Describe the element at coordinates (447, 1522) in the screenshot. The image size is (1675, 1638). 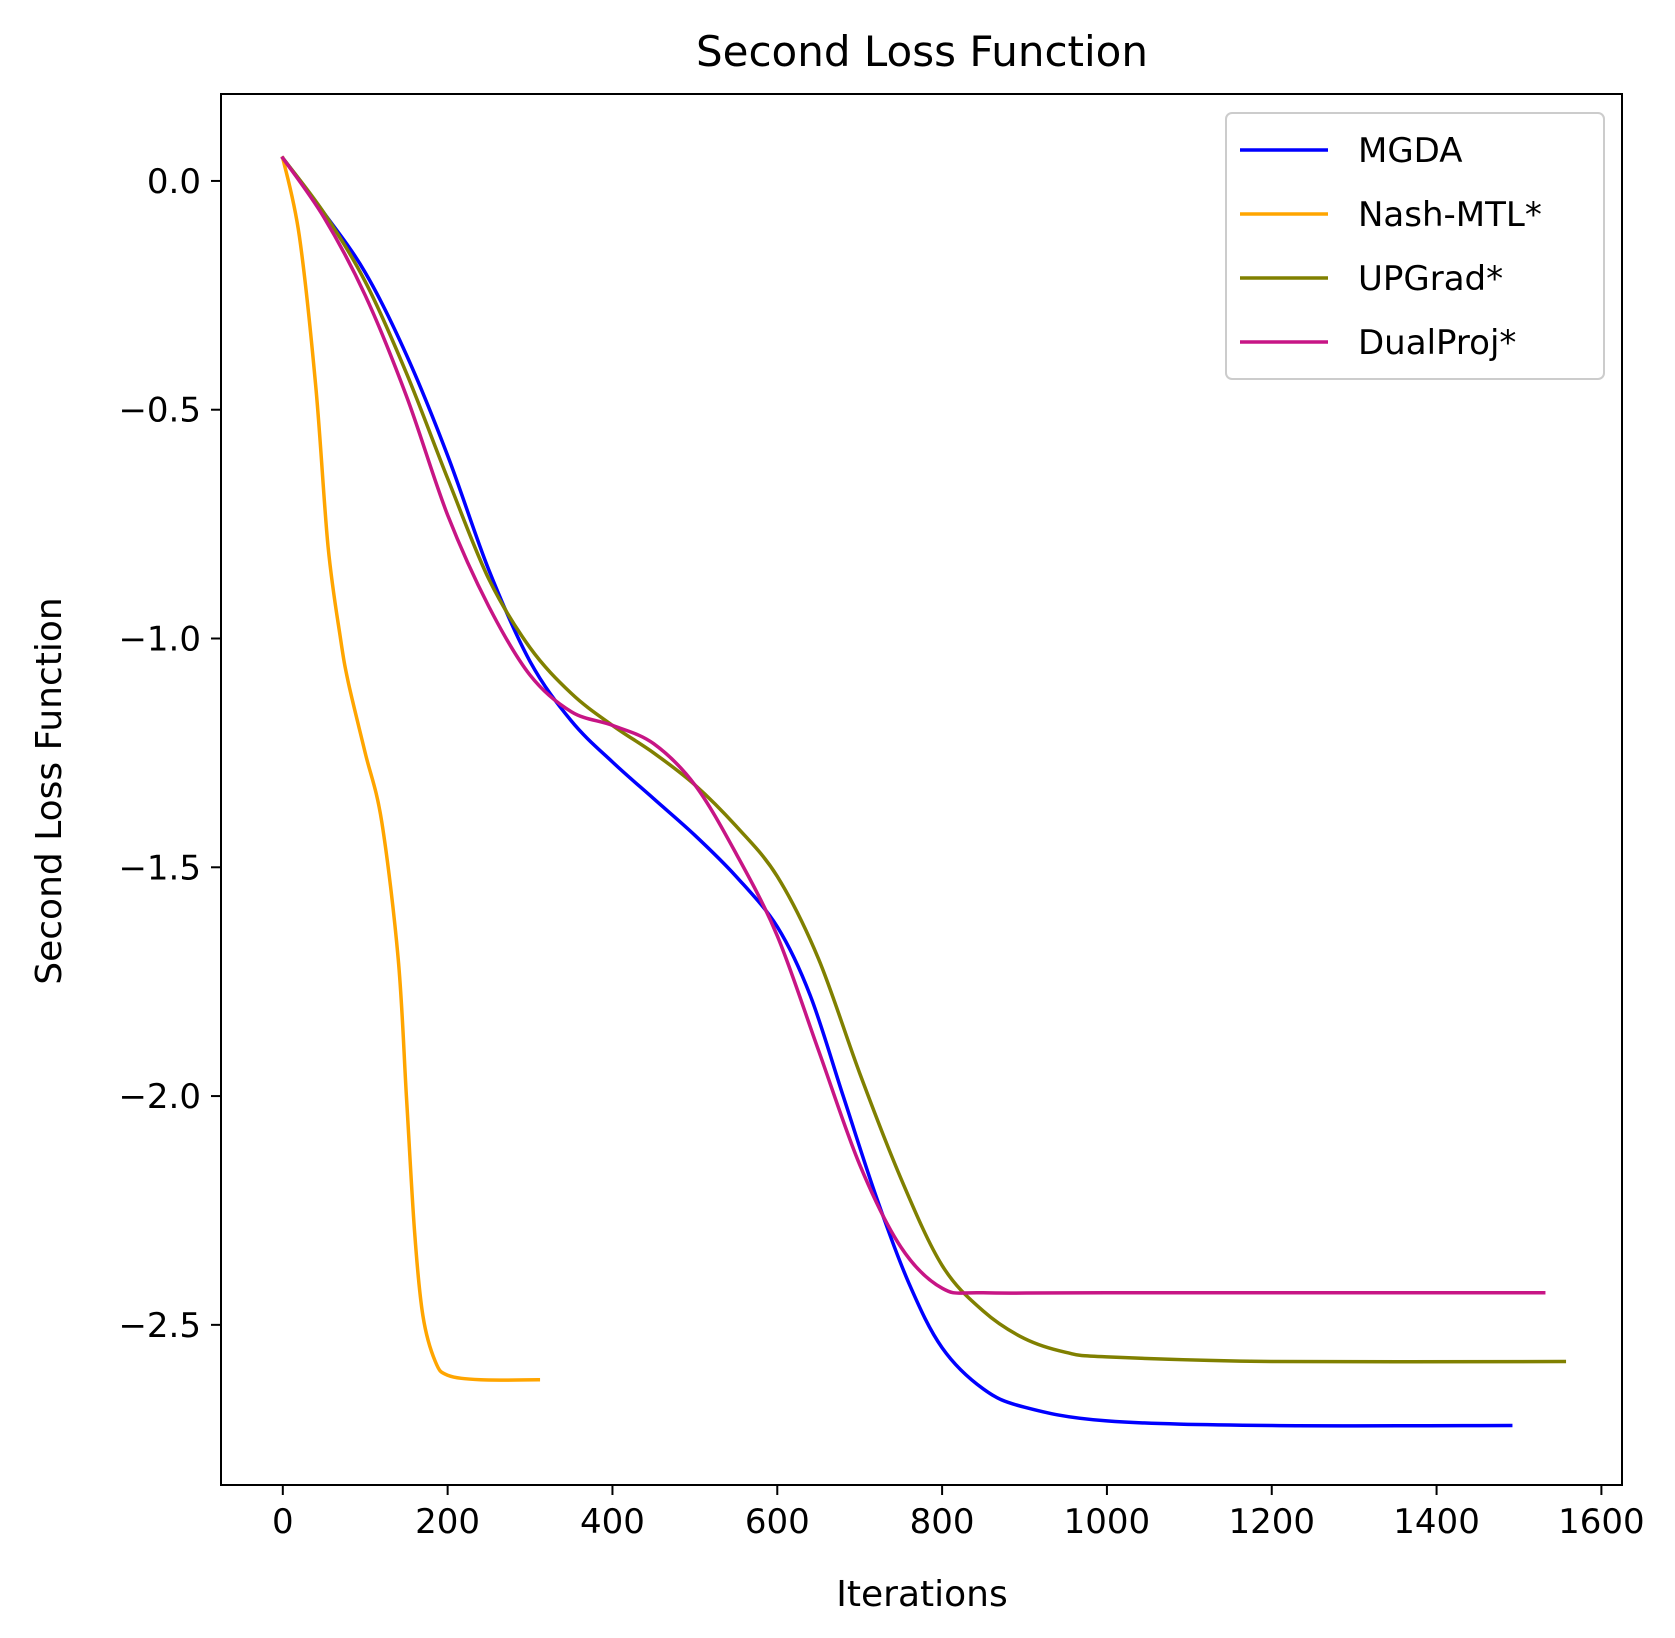
I see `x-tick-label: 200` at that location.